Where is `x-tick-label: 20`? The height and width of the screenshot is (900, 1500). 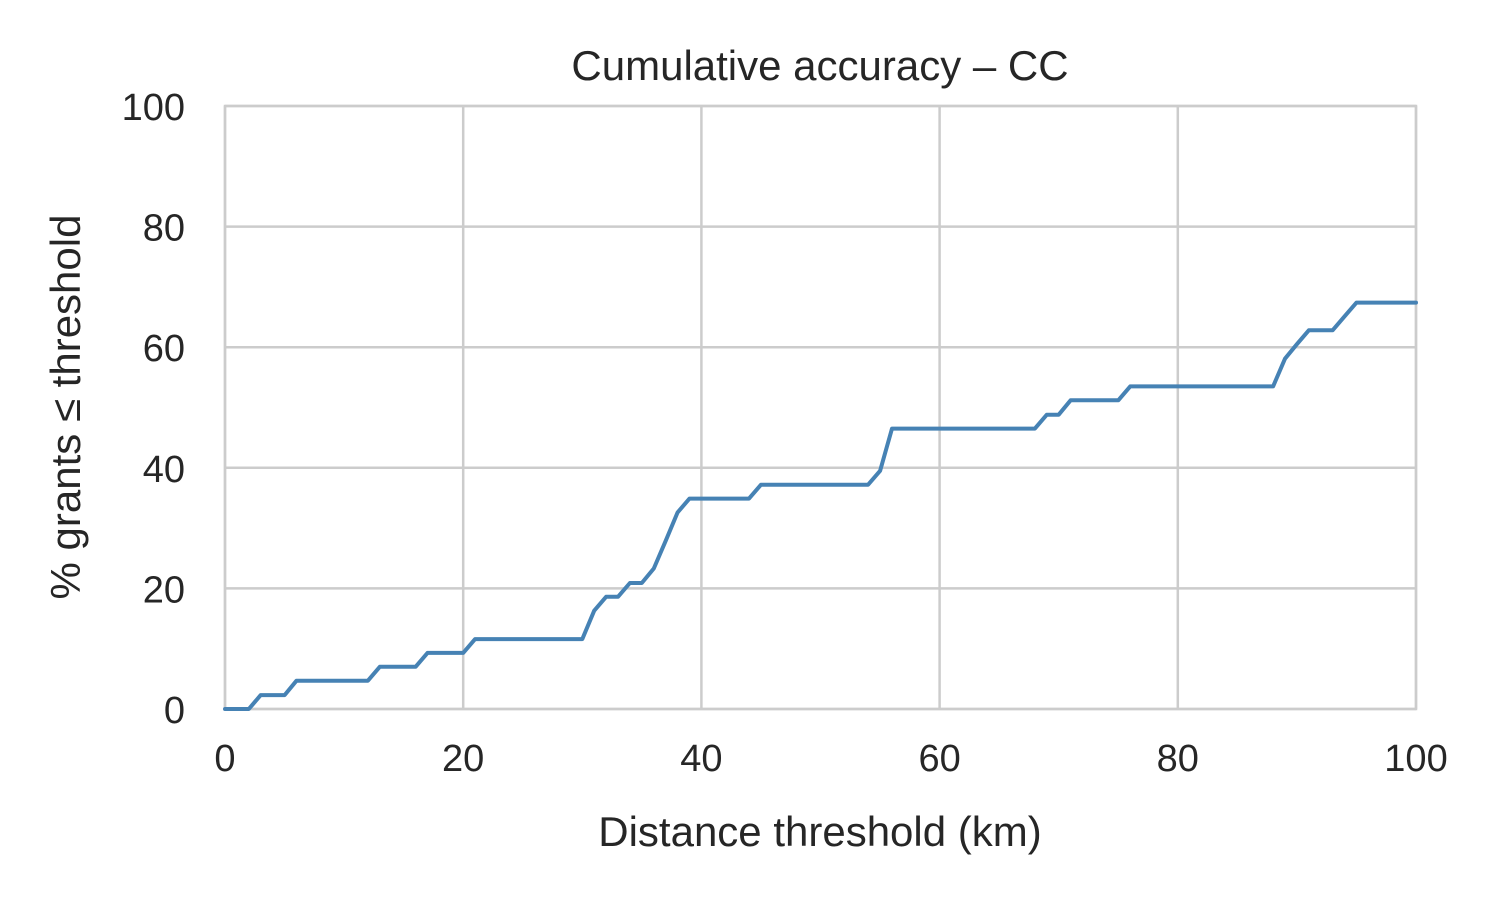 x-tick-label: 20 is located at coordinates (463, 759).